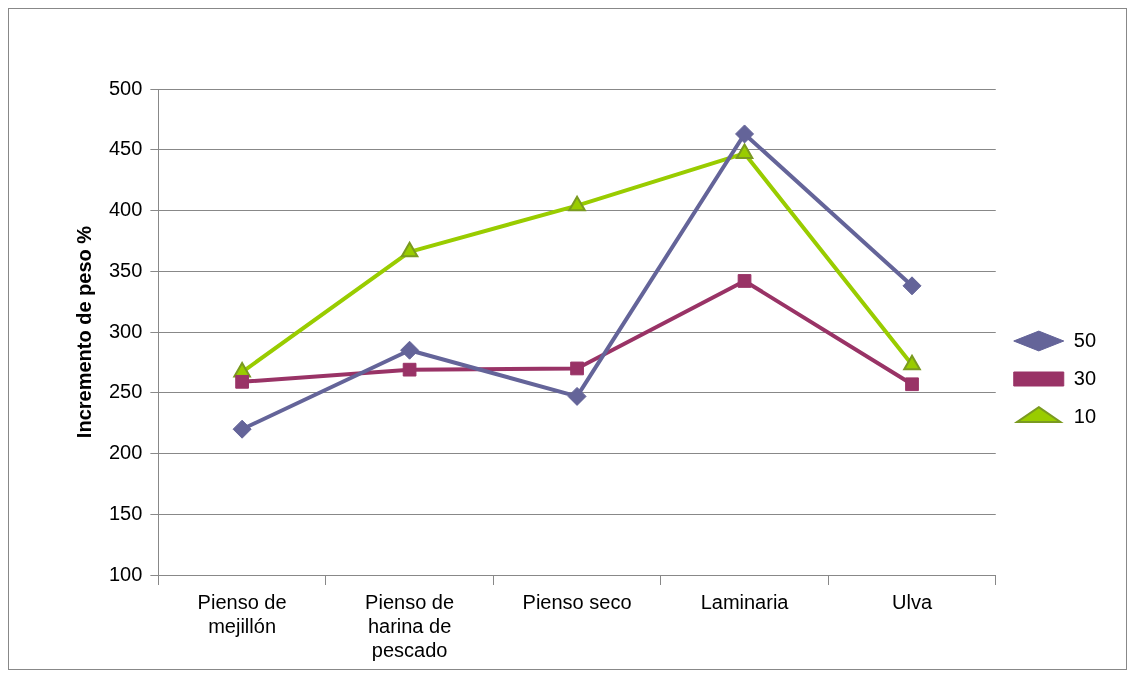 This screenshot has height=676, width=1135. Describe the element at coordinates (125, 452) in the screenshot. I see `y-tick-label: 200` at that location.